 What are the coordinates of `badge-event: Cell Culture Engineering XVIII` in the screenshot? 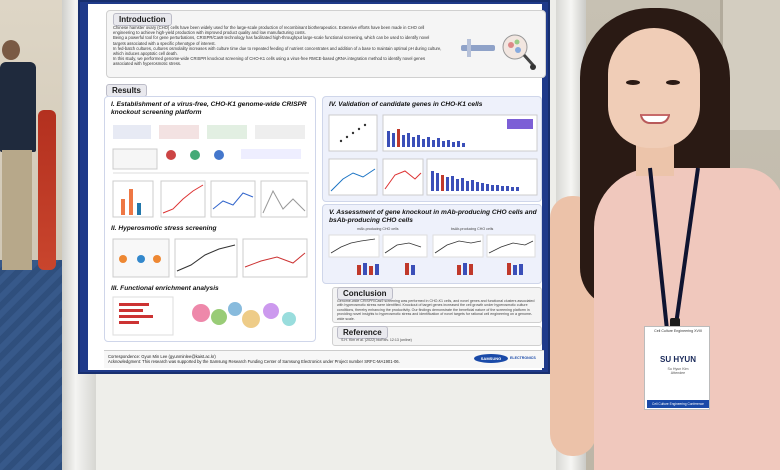 It's located at (678, 331).